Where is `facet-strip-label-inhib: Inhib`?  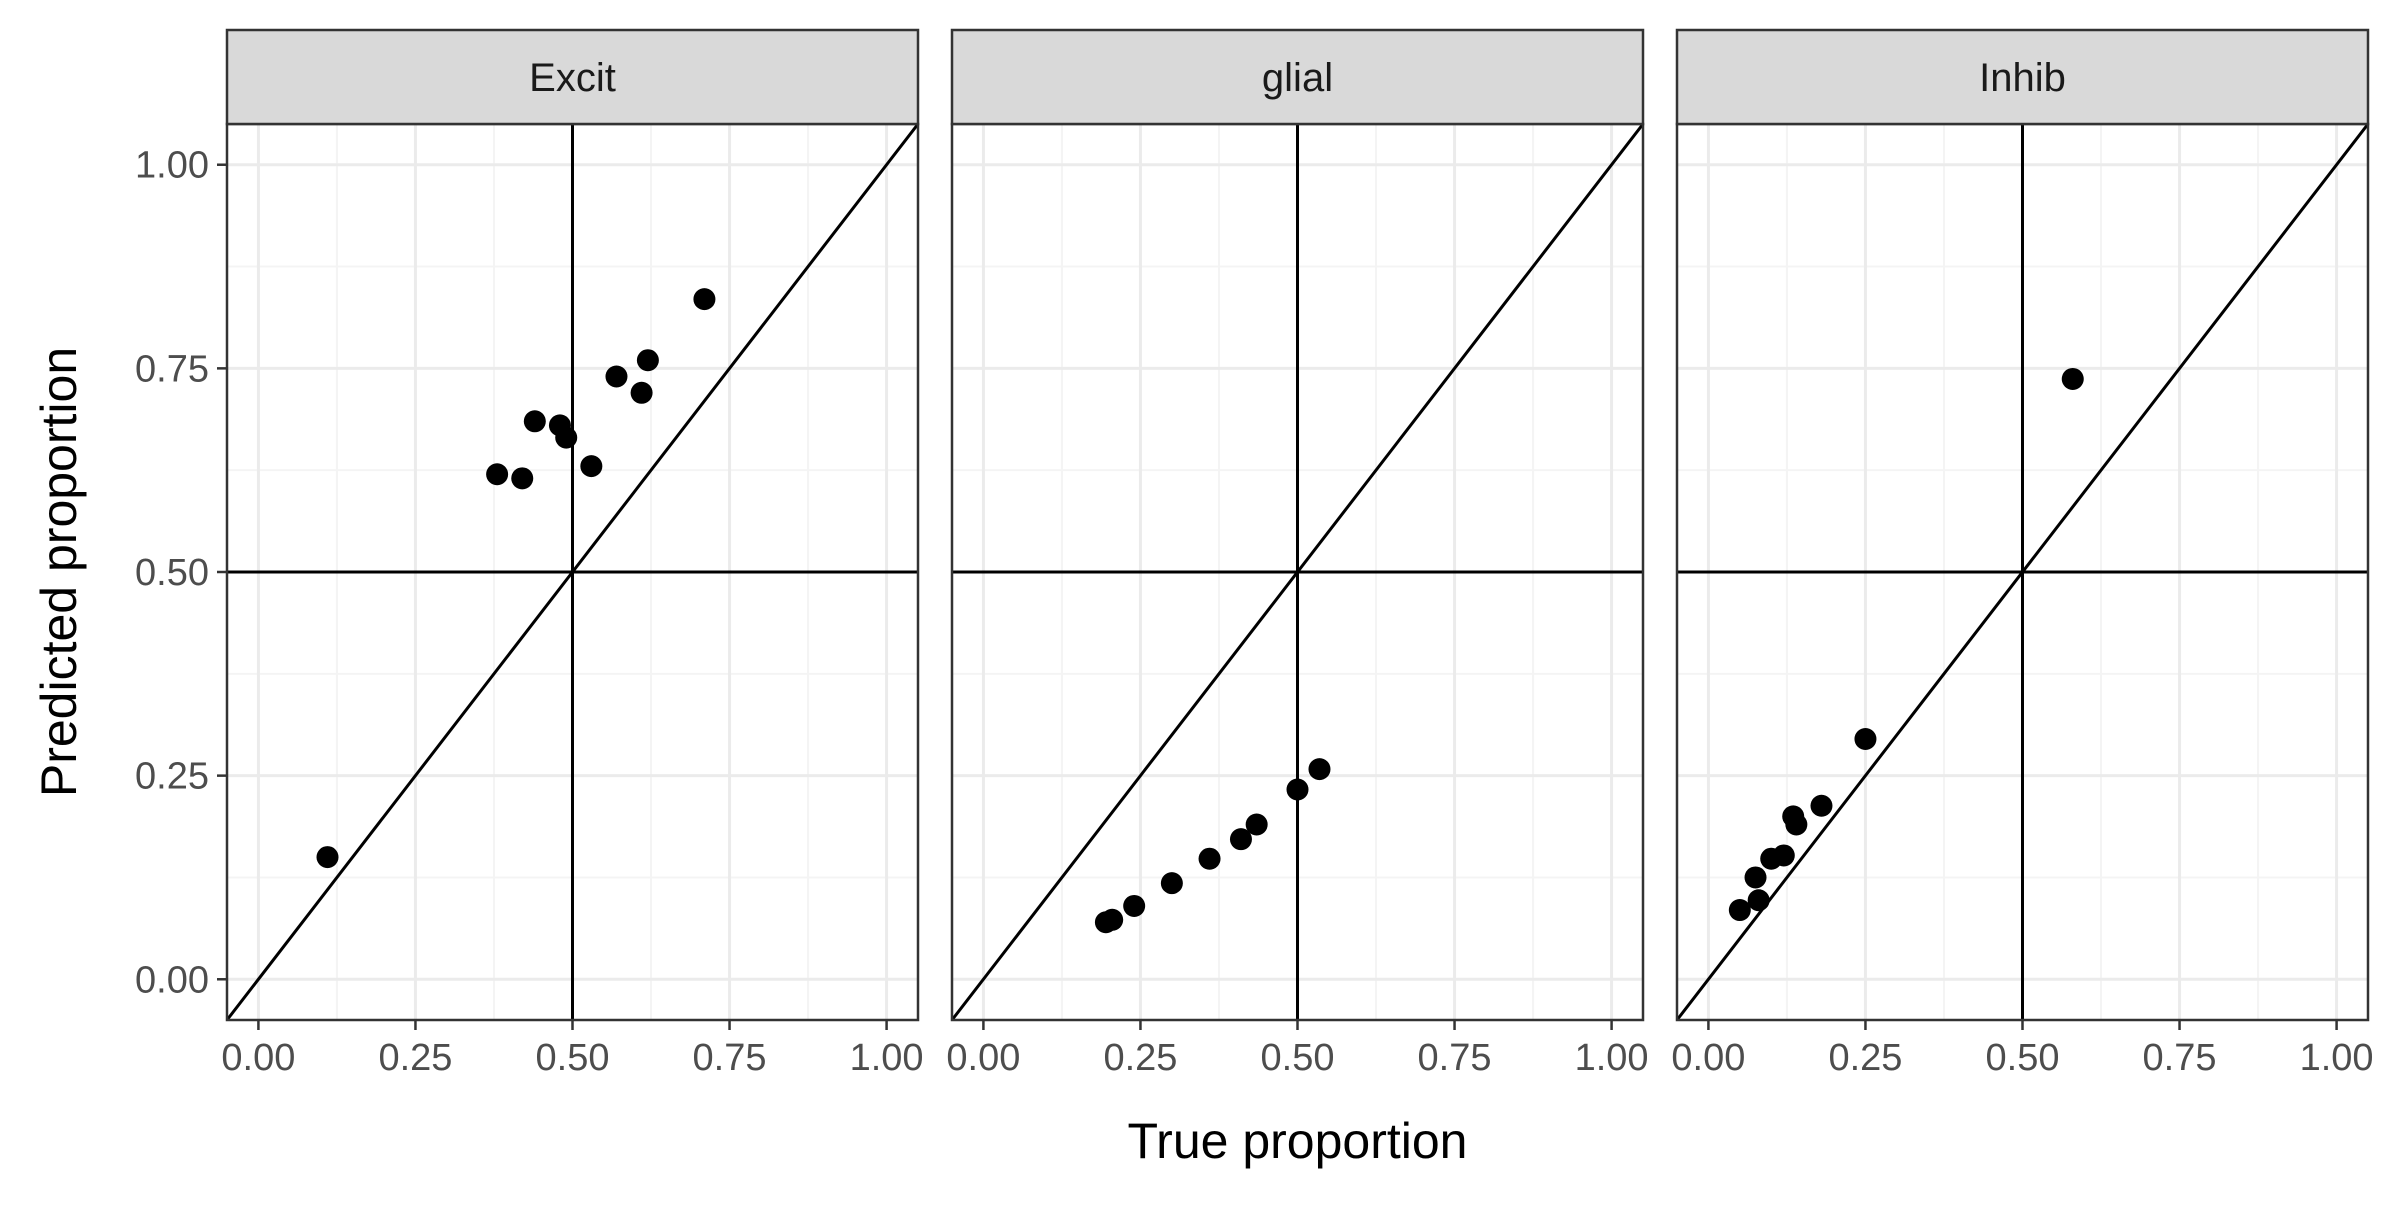 facet-strip-label-inhib: Inhib is located at coordinates (2022, 78).